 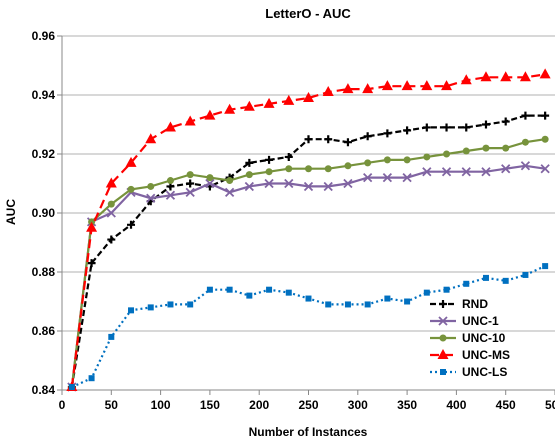 What do you see at coordinates (44, 95) in the screenshot?
I see `y-tick-label: 0.94` at bounding box center [44, 95].